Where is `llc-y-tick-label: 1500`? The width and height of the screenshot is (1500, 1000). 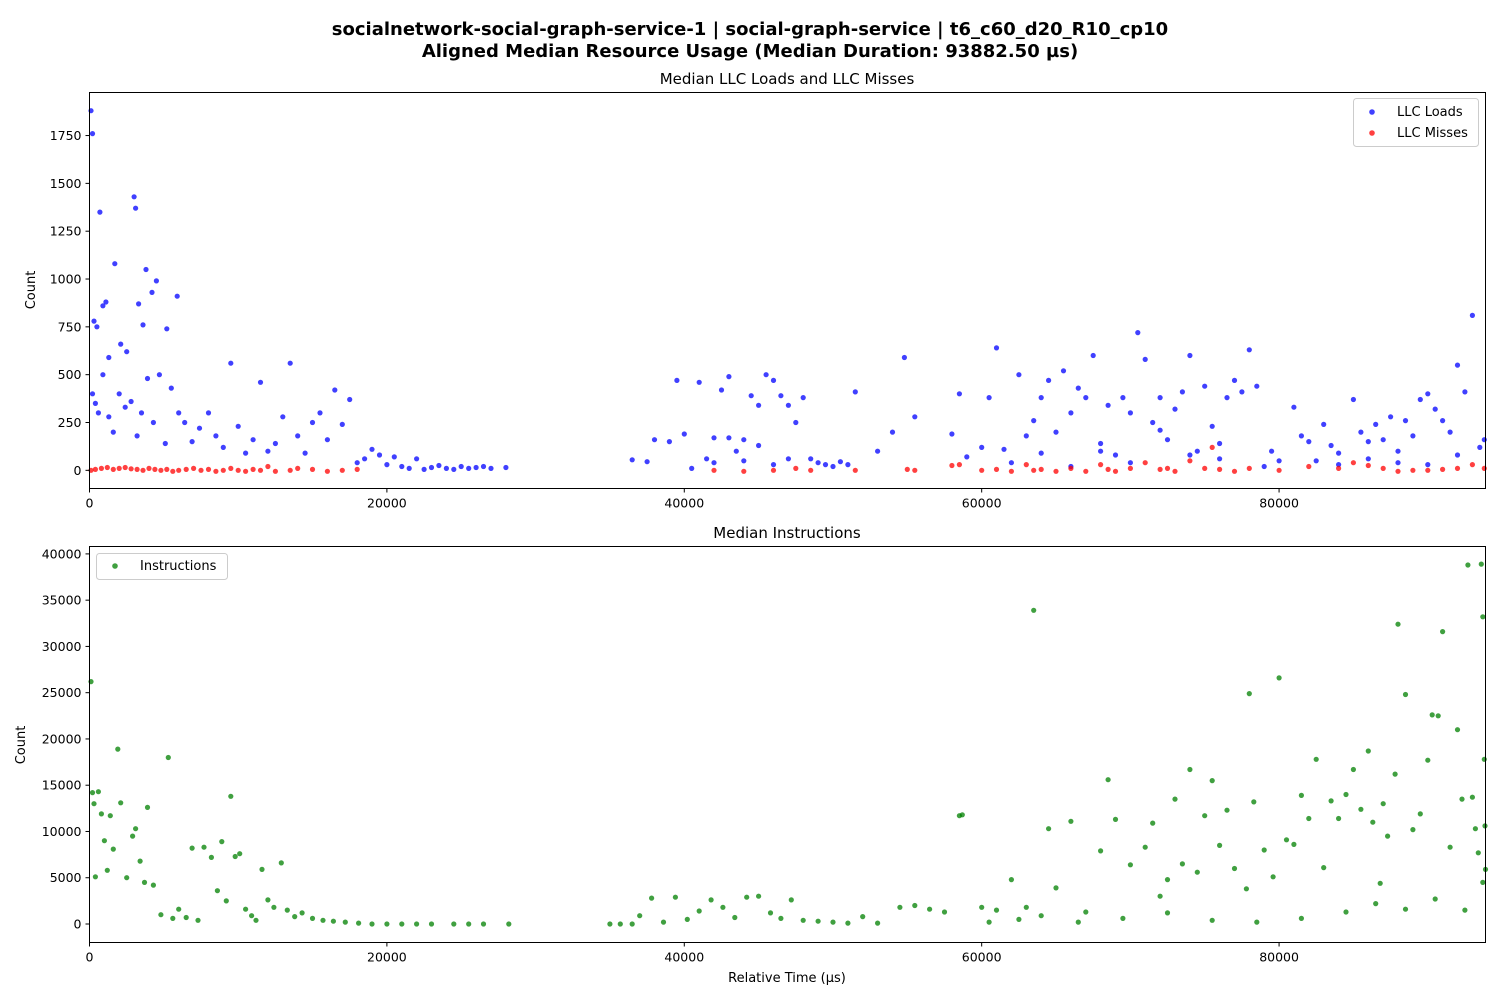
llc-y-tick-label: 1500 is located at coordinates (66, 183).